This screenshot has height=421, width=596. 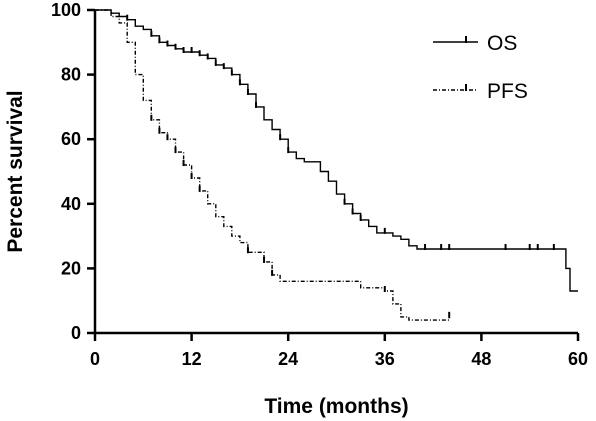 What do you see at coordinates (336, 406) in the screenshot?
I see `x-axis-title: Time (months)` at bounding box center [336, 406].